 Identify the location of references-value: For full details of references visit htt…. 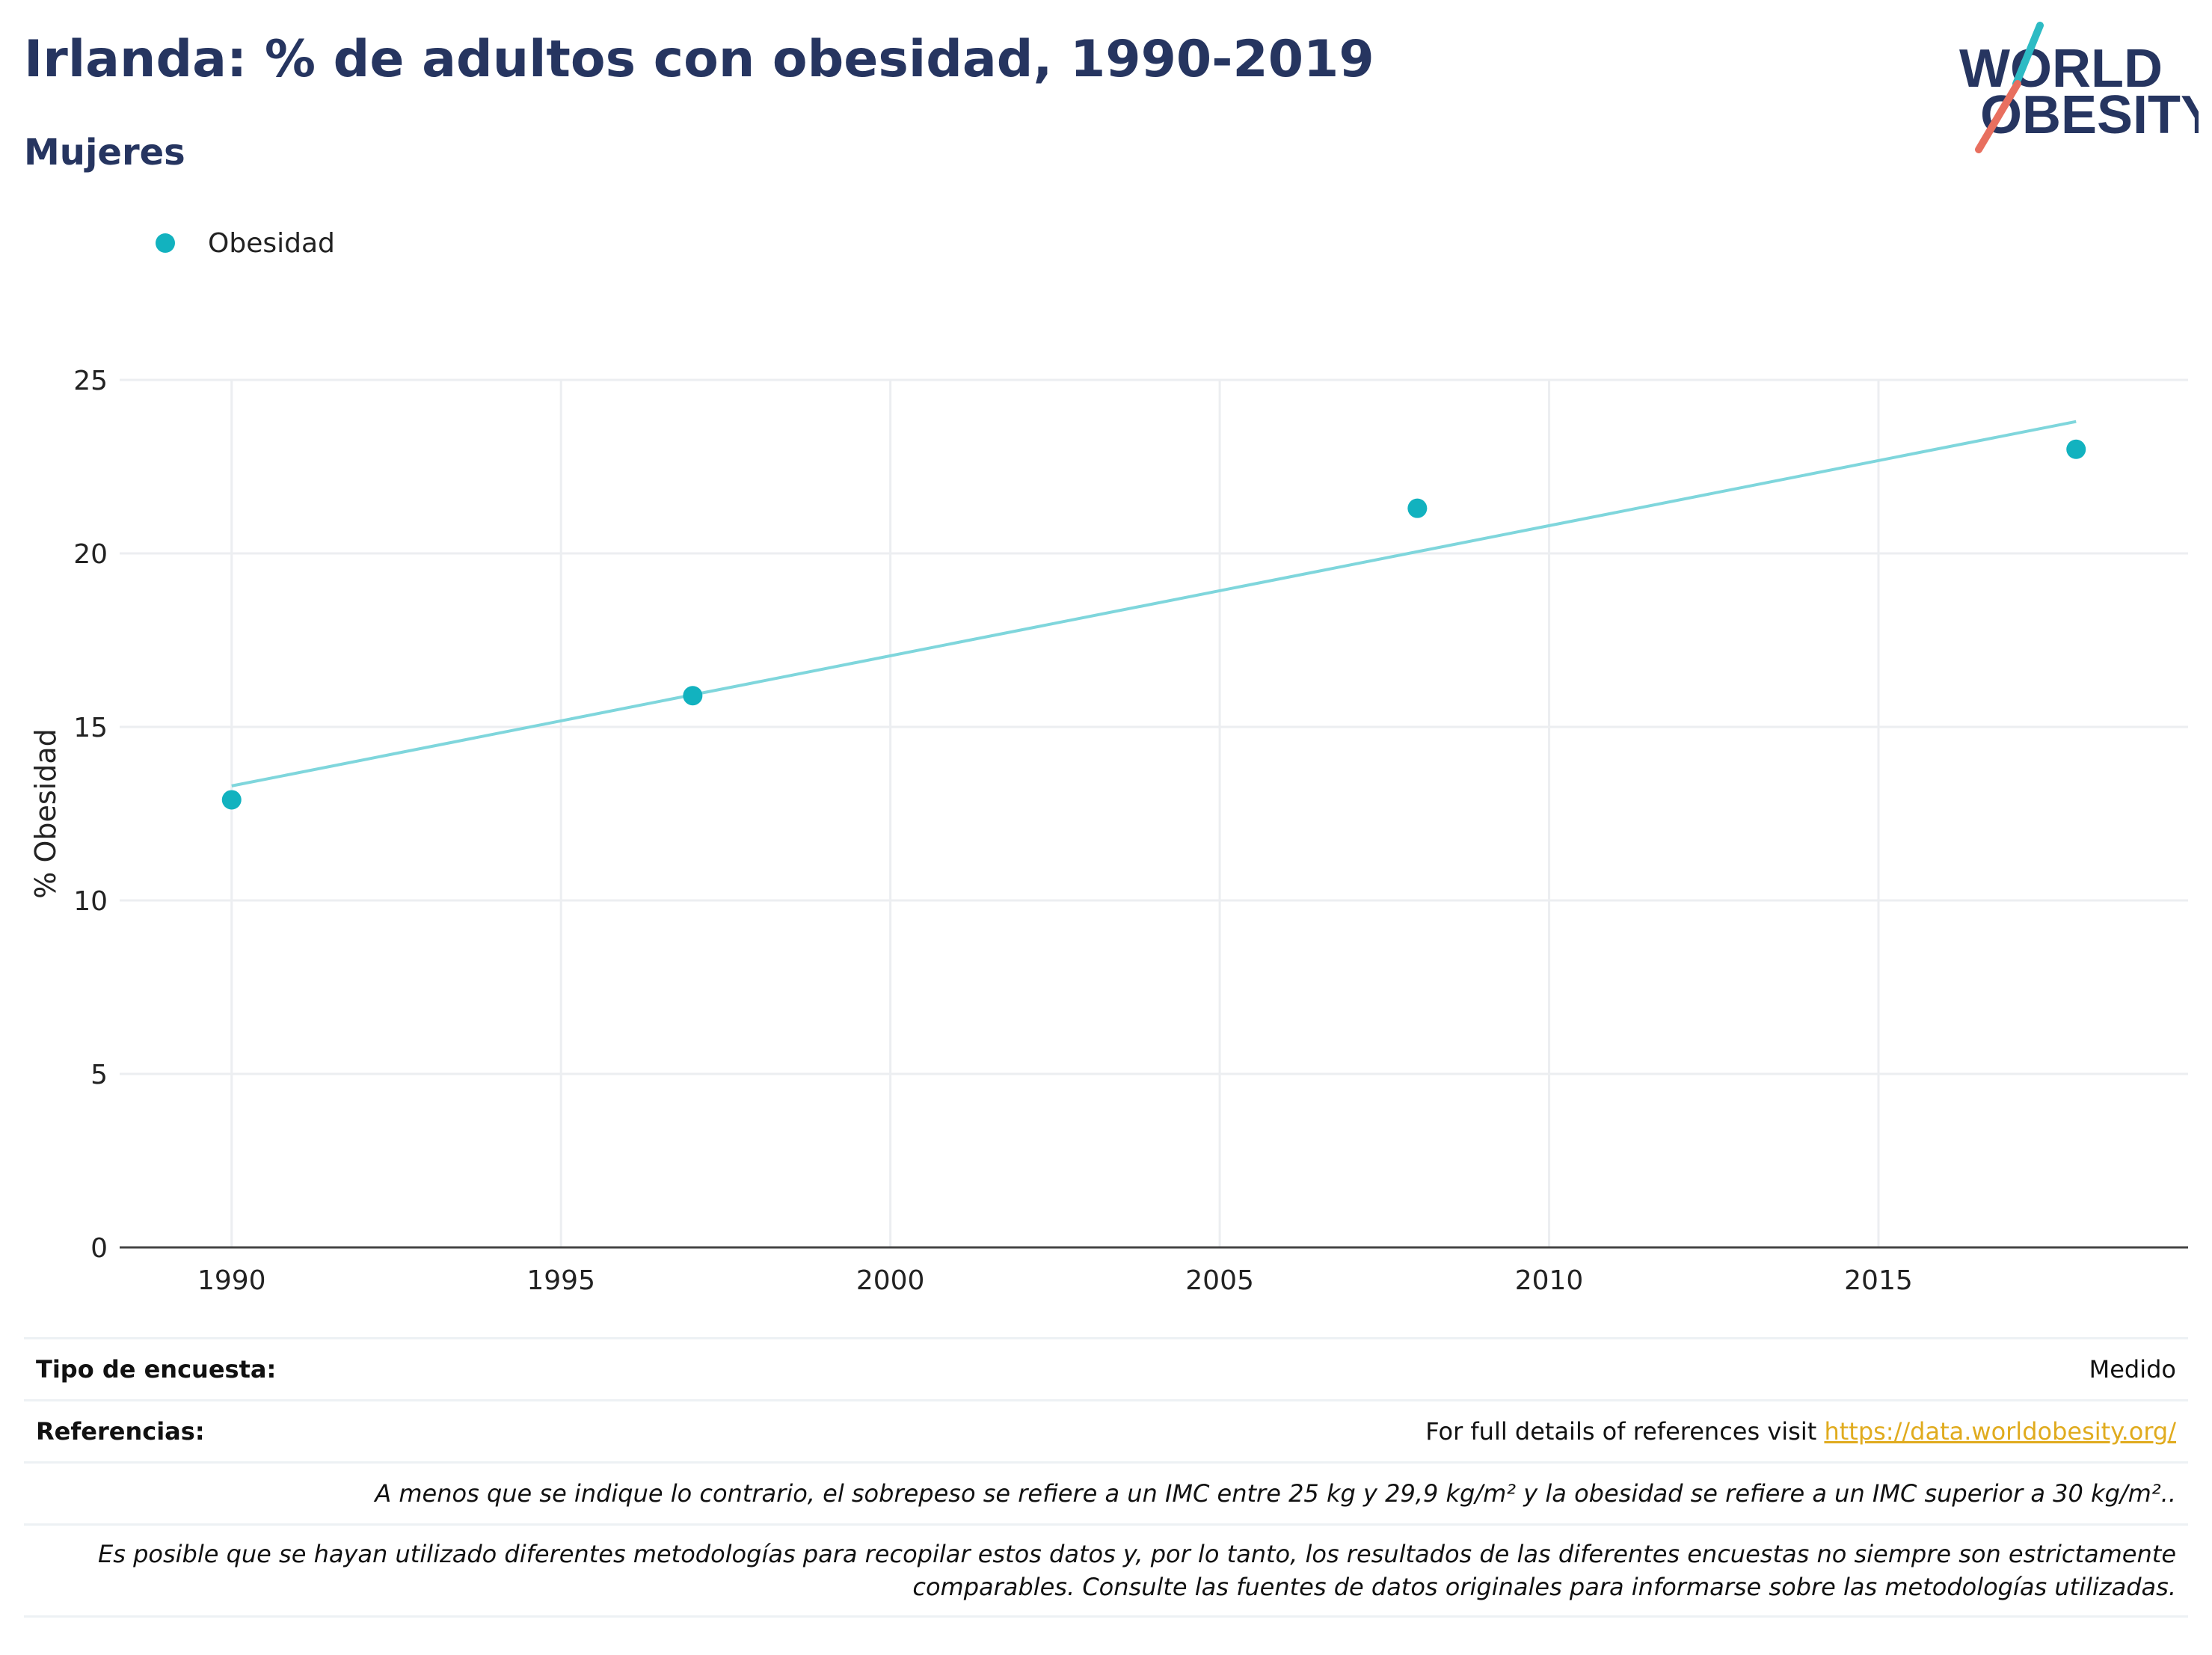
(1800, 1431).